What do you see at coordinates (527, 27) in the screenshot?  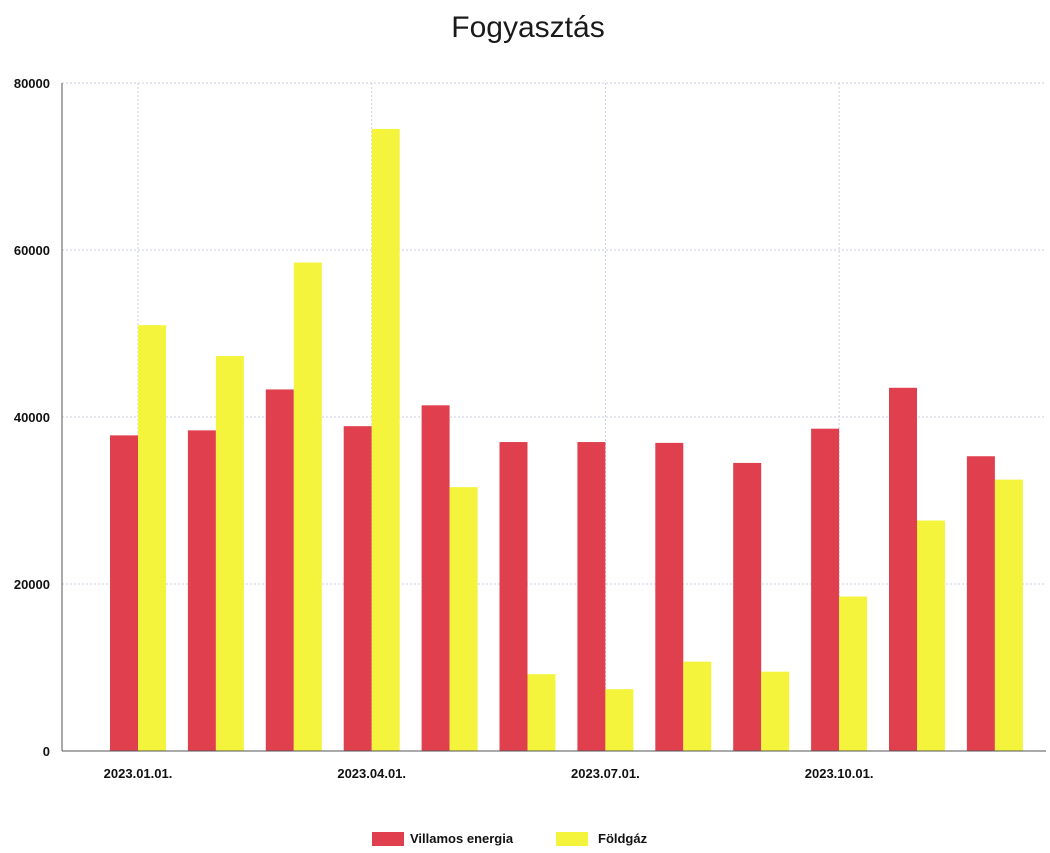 I see `chart-title: Fogyasztás` at bounding box center [527, 27].